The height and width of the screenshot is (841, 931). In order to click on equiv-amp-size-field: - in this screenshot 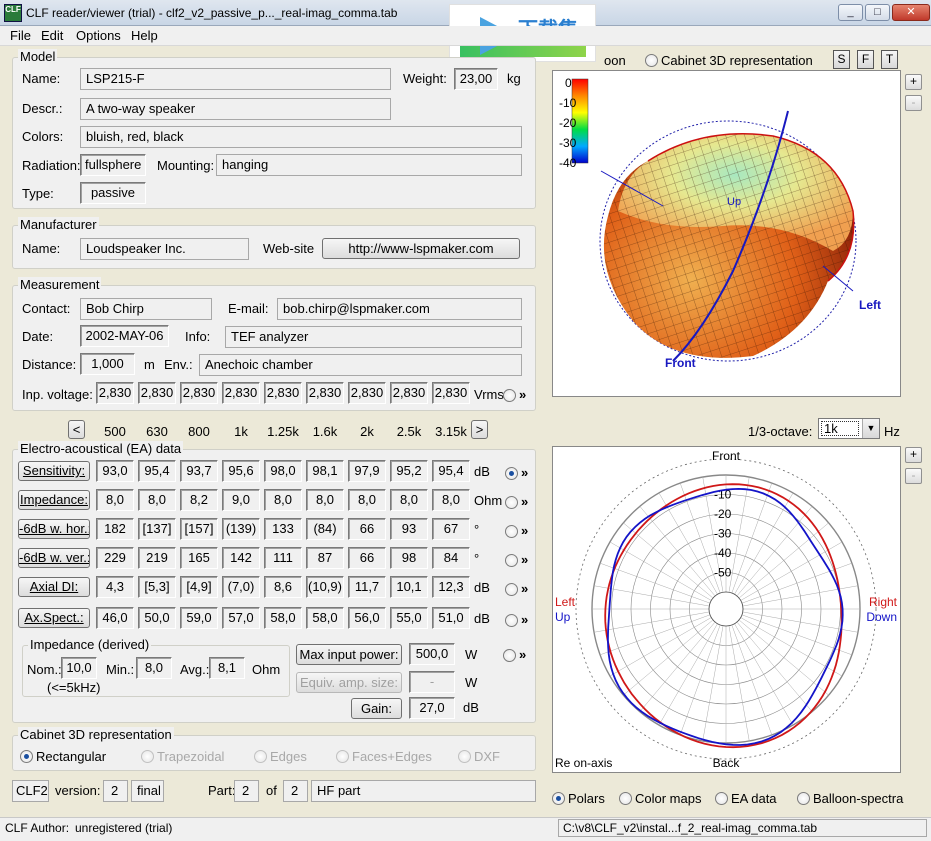, I will do `click(432, 682)`.